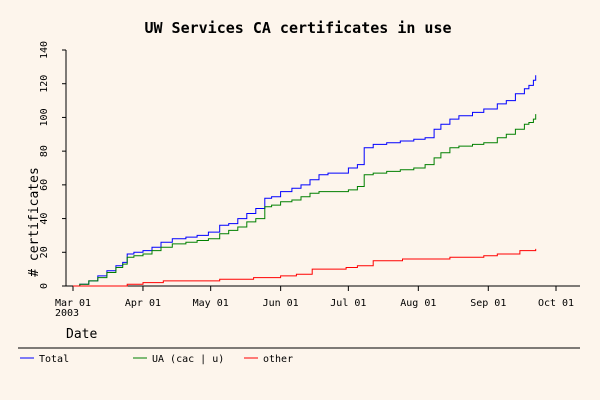  I want to click on y-axis-title: # certificates, so click(34, 222).